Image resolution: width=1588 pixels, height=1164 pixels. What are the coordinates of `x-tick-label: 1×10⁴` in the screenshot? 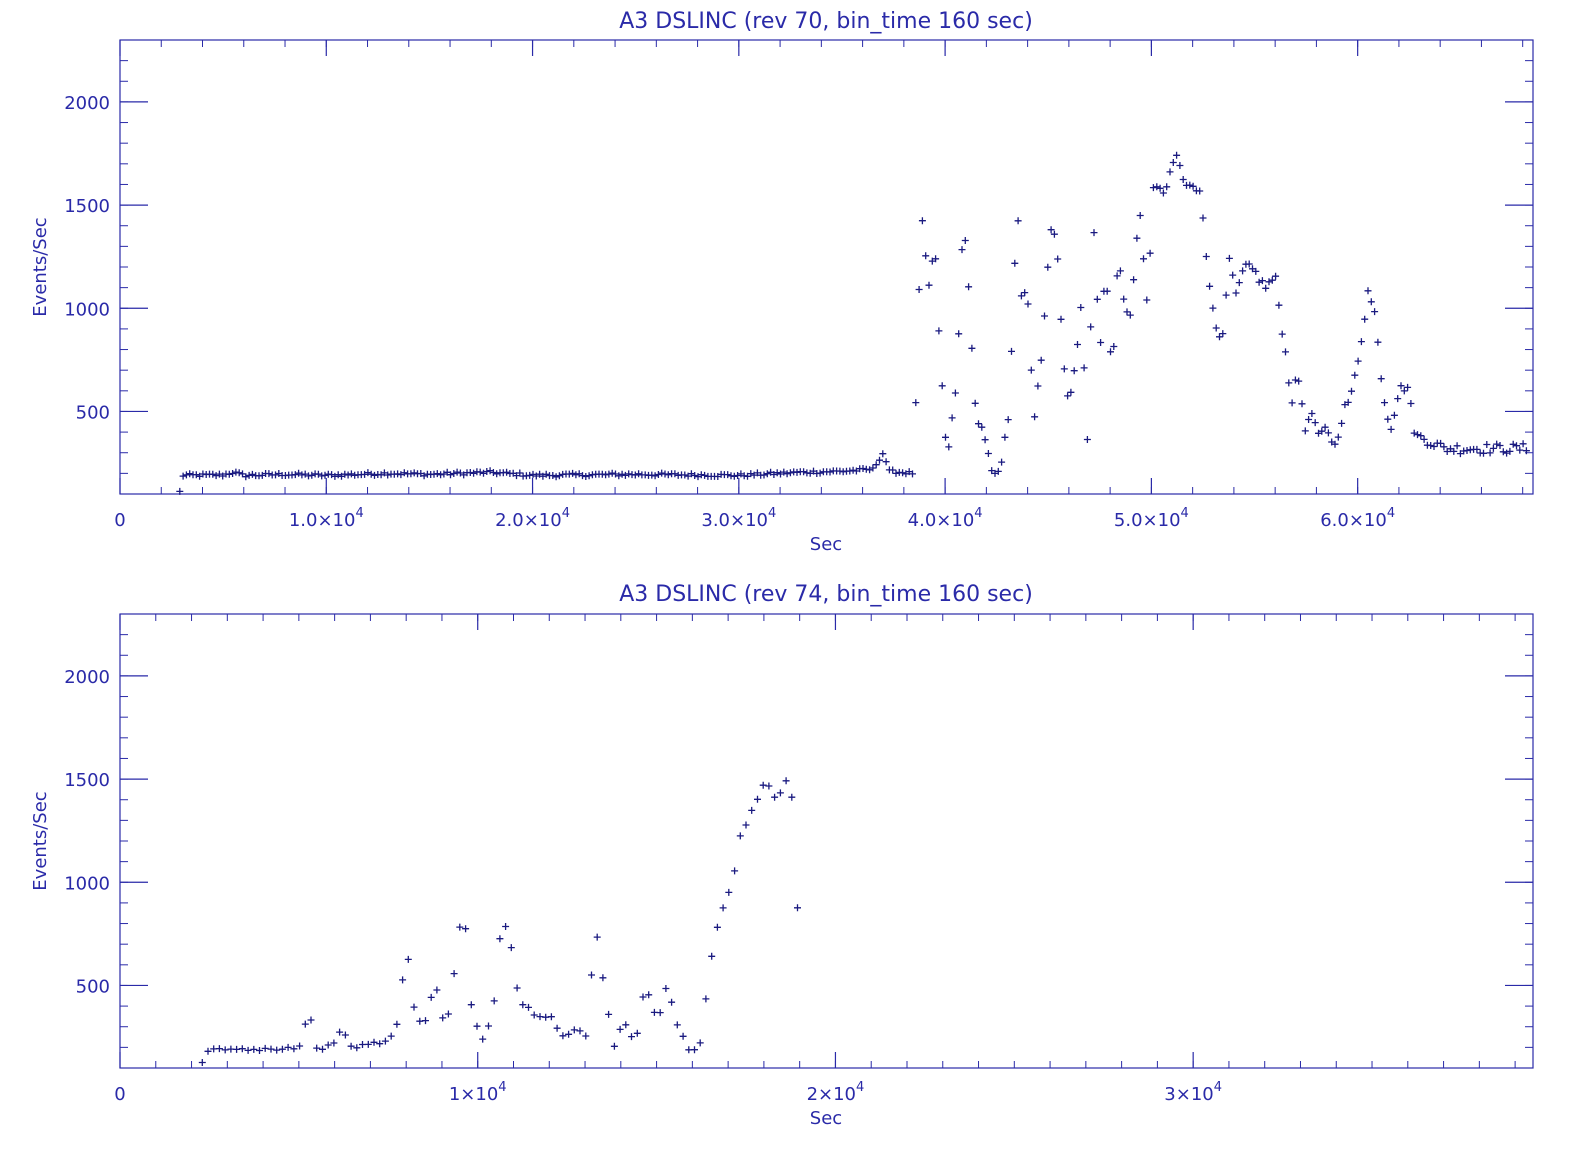 It's located at (478, 1092).